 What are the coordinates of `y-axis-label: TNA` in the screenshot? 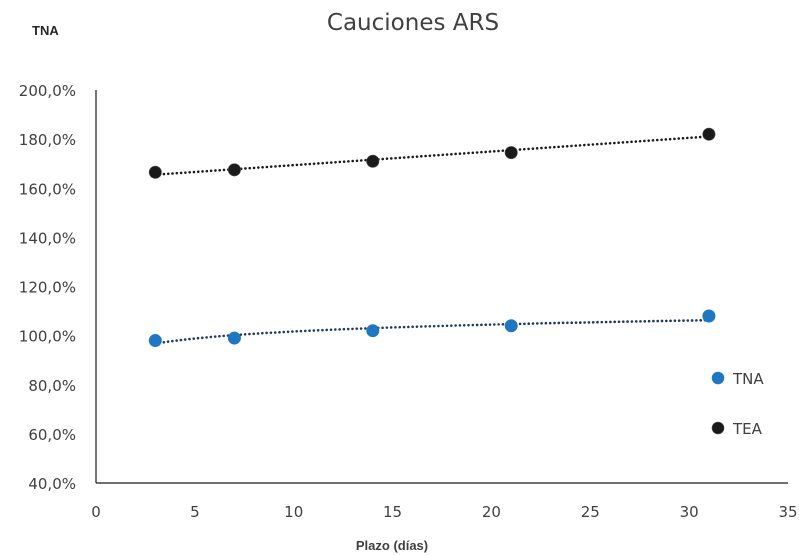 It's located at (45, 30).